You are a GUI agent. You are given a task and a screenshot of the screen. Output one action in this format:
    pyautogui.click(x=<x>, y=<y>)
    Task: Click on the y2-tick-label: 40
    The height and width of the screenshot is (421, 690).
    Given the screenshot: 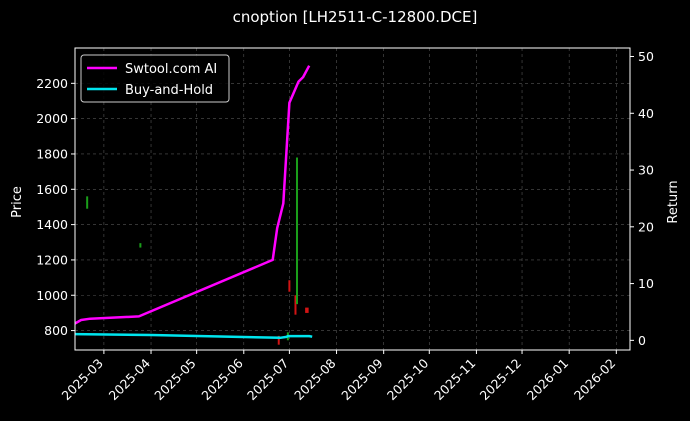 What is the action you would take?
    pyautogui.click(x=646, y=113)
    